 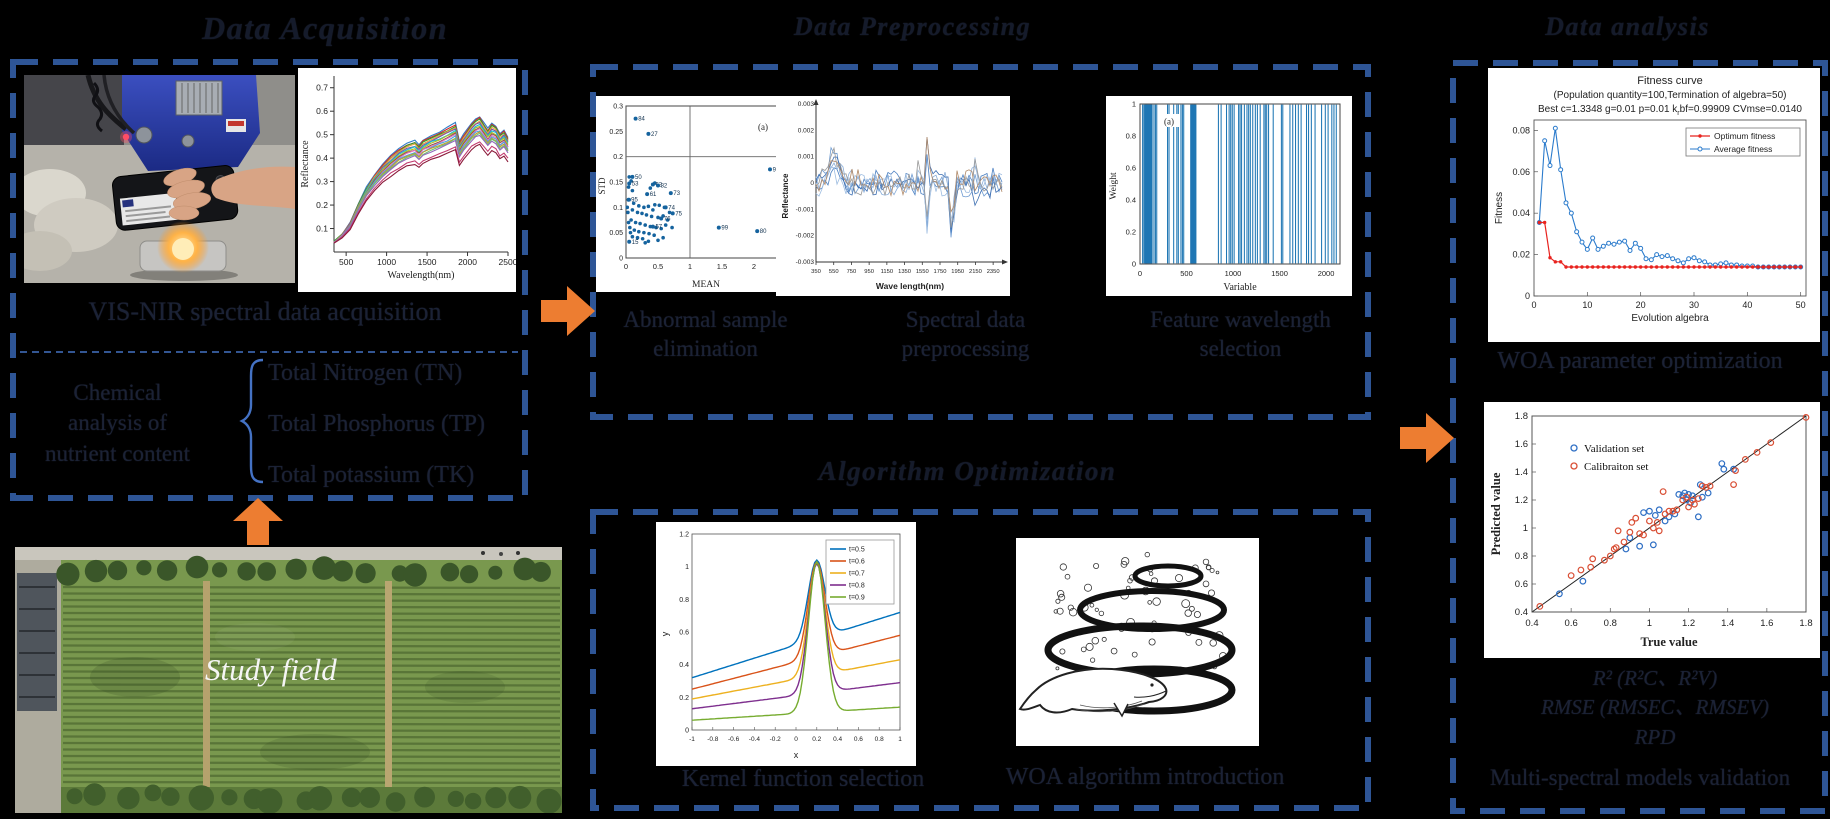 I want to click on spectrometer-photo, so click(x=159, y=179).